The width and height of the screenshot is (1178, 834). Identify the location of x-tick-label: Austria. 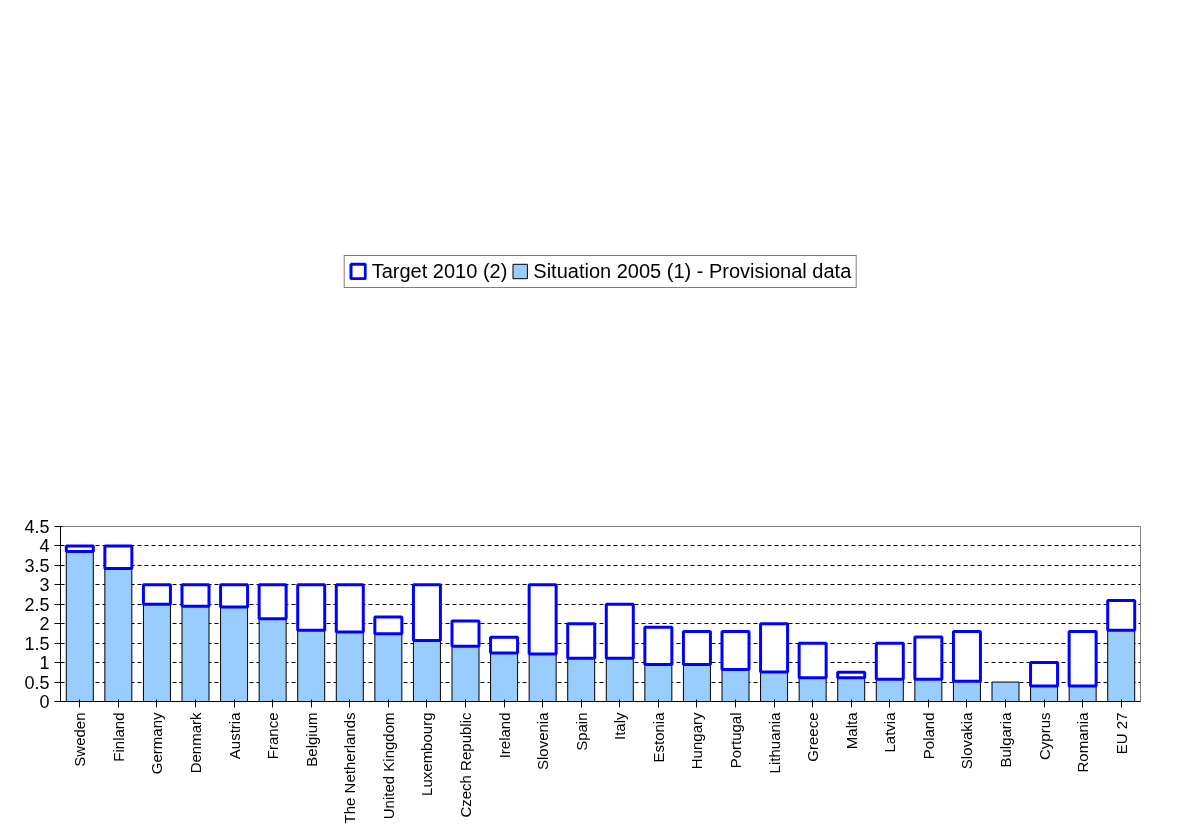
(234, 735).